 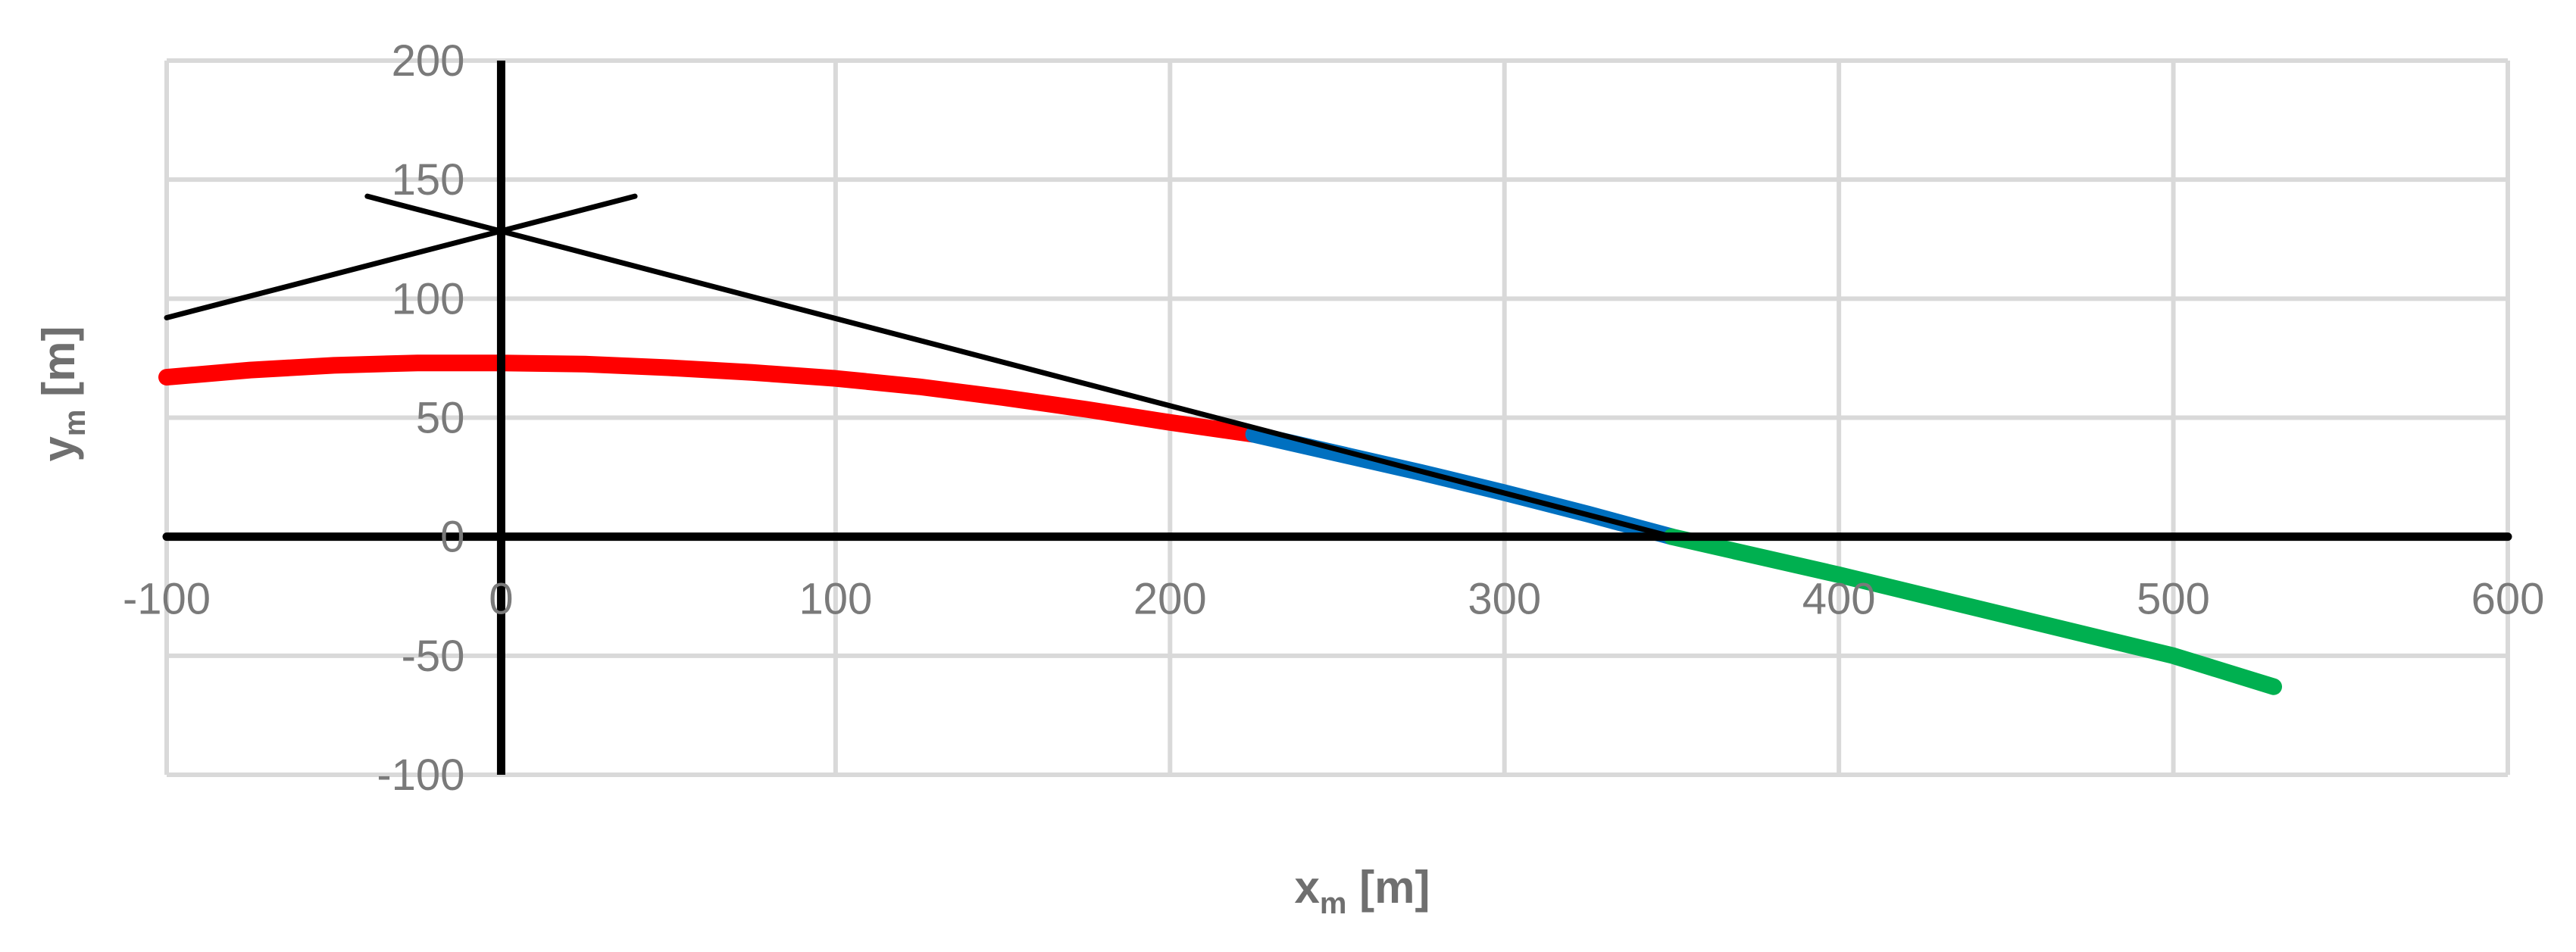 I want to click on y-tick-label: 150, so click(x=428, y=179).